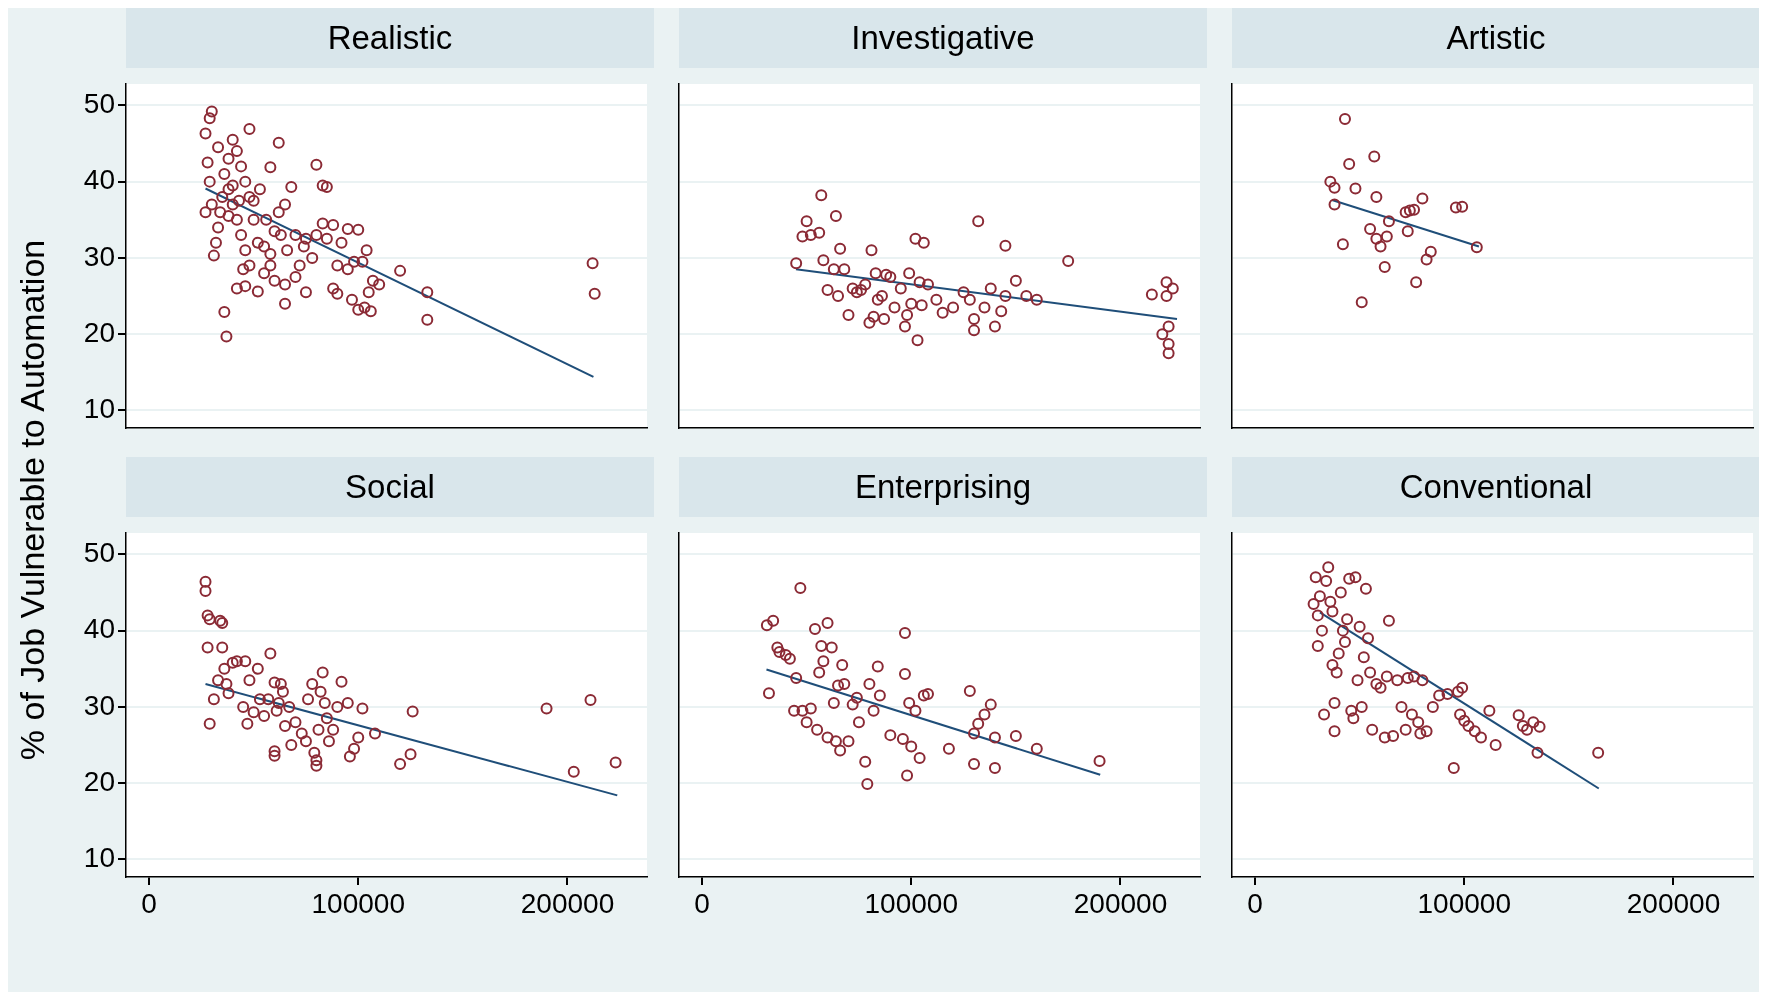 This screenshot has height=1000, width=1767. Describe the element at coordinates (1496, 487) in the screenshot. I see `chart-title: Conventional` at that location.